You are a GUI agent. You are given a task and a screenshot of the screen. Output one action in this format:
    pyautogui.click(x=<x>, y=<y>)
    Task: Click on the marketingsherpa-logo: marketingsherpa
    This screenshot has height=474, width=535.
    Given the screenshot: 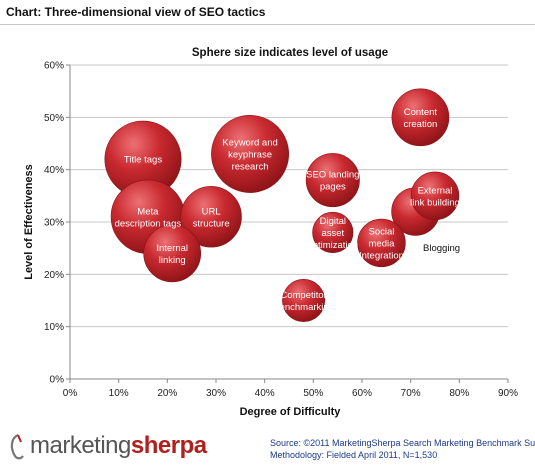 What is the action you would take?
    pyautogui.click(x=107, y=447)
    